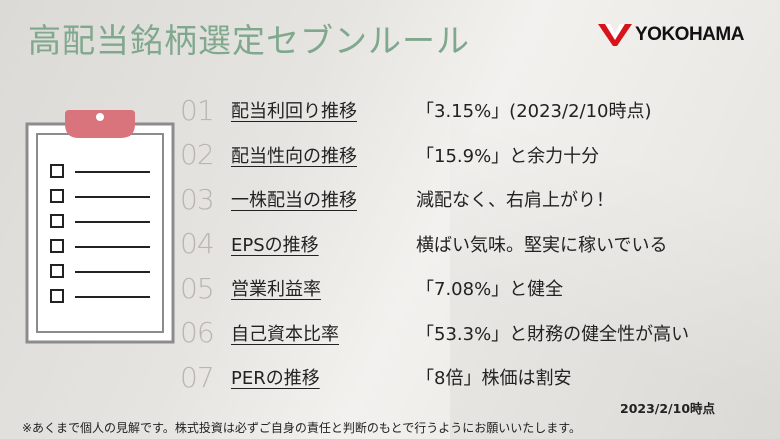 The image size is (780, 439). What do you see at coordinates (197, 377) in the screenshot?
I see `rule-number: 07` at bounding box center [197, 377].